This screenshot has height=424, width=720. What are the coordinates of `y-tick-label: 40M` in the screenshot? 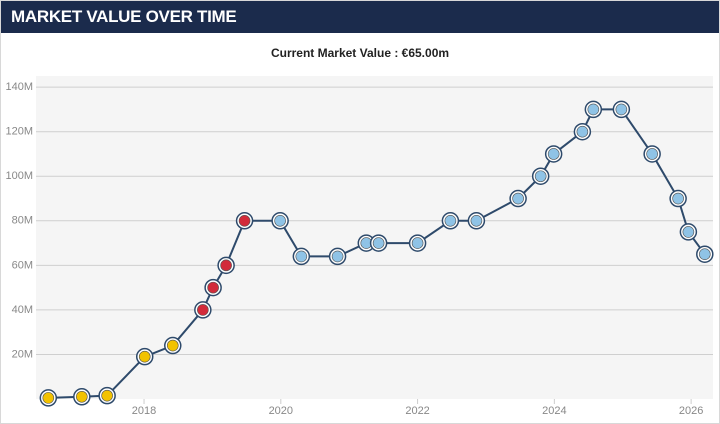 It's located at (22, 310).